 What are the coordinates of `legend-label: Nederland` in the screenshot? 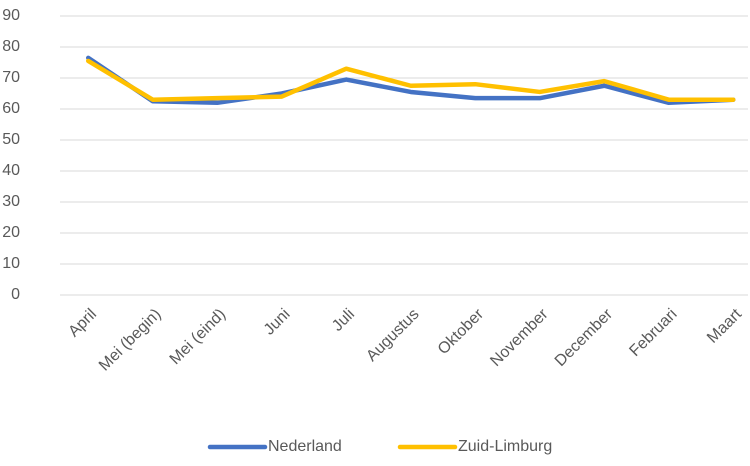 It's located at (305, 446).